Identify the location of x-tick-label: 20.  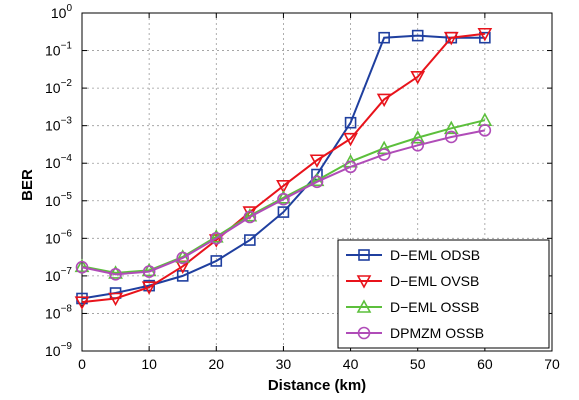
(216, 364).